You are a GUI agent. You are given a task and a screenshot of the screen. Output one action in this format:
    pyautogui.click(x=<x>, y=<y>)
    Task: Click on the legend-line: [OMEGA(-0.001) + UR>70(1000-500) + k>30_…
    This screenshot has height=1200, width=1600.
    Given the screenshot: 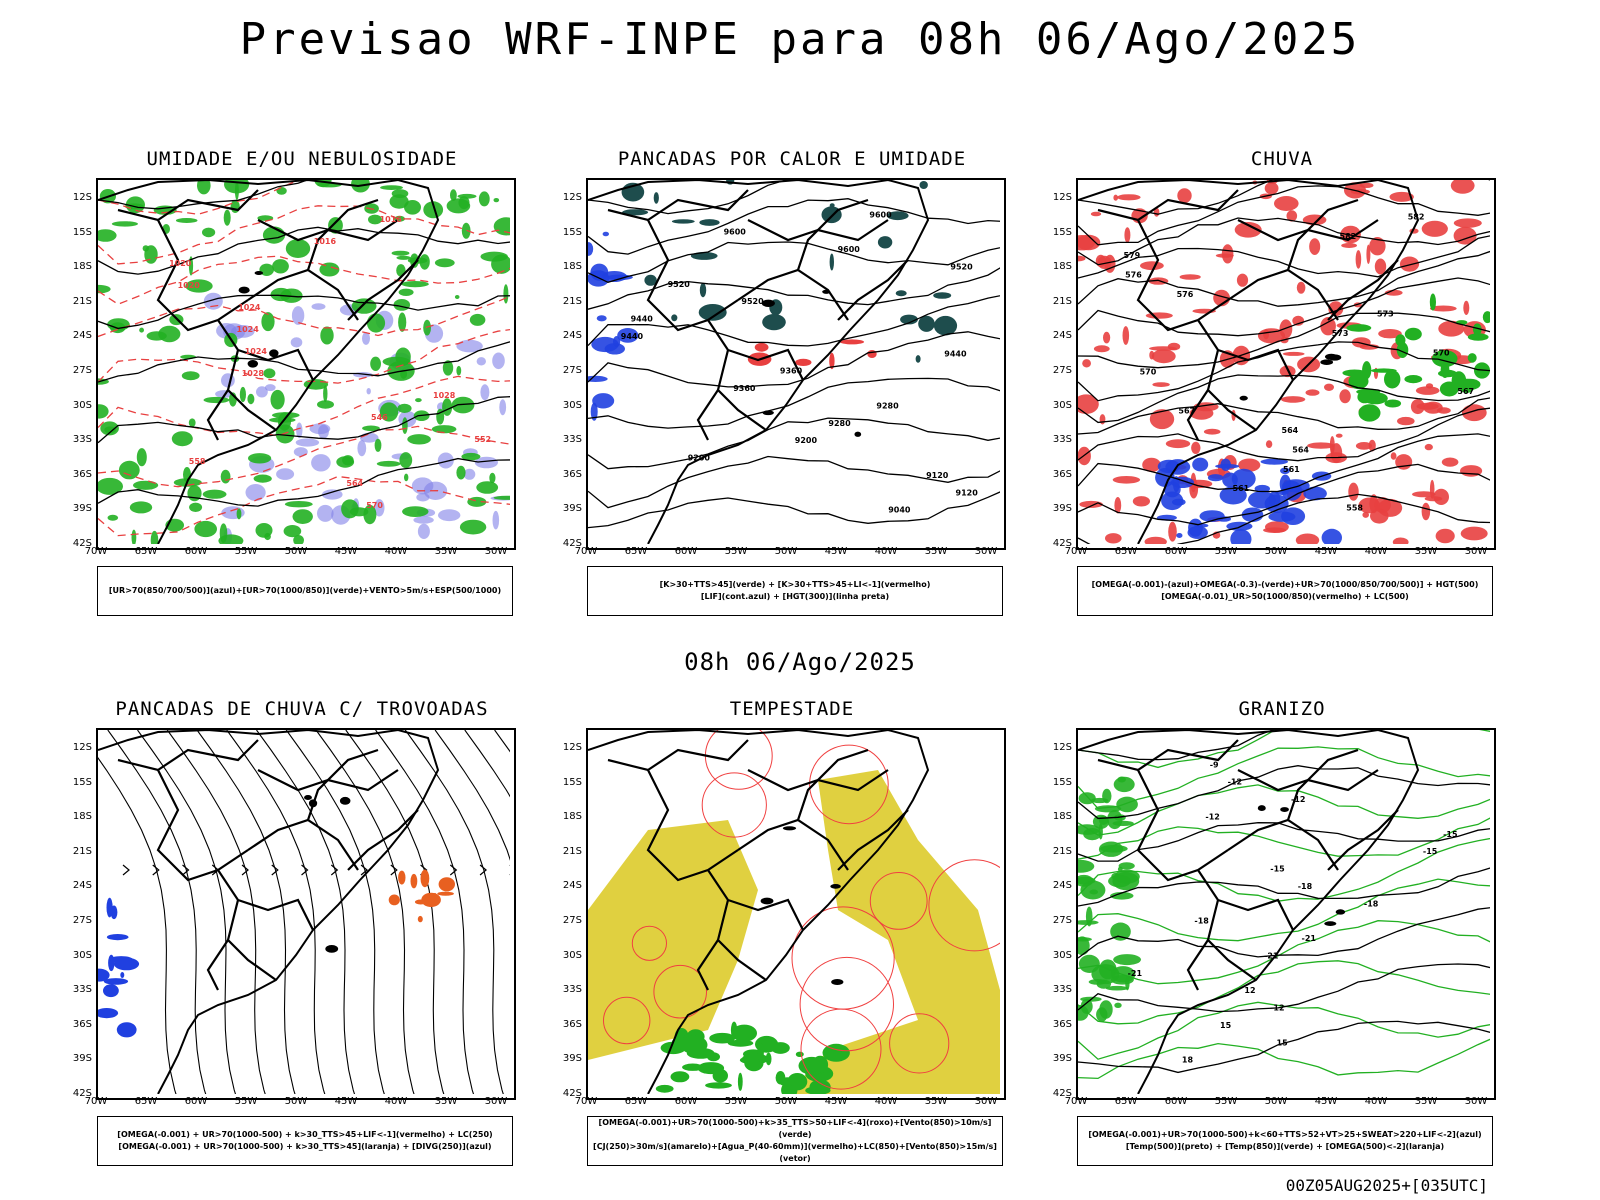 What is the action you would take?
    pyautogui.click(x=305, y=1134)
    